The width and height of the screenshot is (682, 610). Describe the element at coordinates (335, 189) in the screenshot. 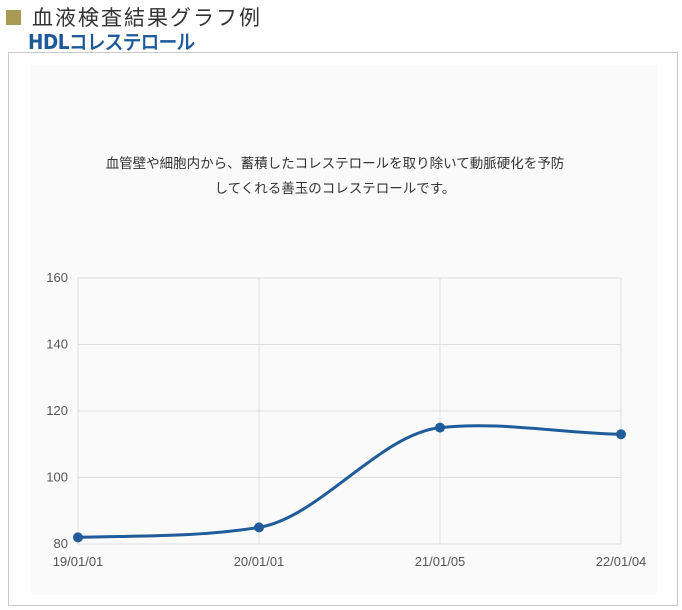

I see `description-line-2: してくれる善玉のコレステロールです。` at that location.